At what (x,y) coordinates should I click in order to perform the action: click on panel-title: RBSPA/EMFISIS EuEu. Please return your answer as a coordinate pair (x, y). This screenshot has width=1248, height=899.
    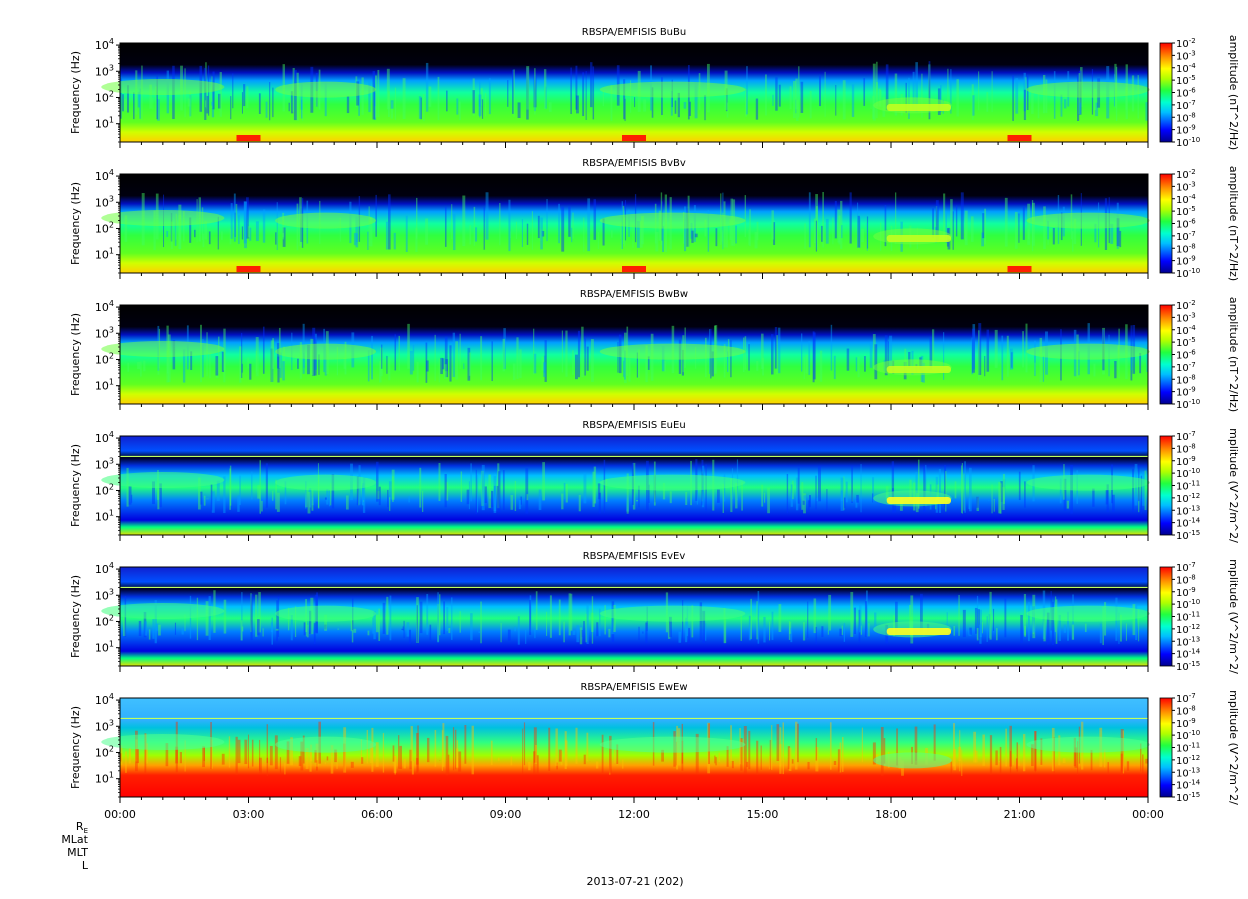
    Looking at the image, I should click on (633, 425).